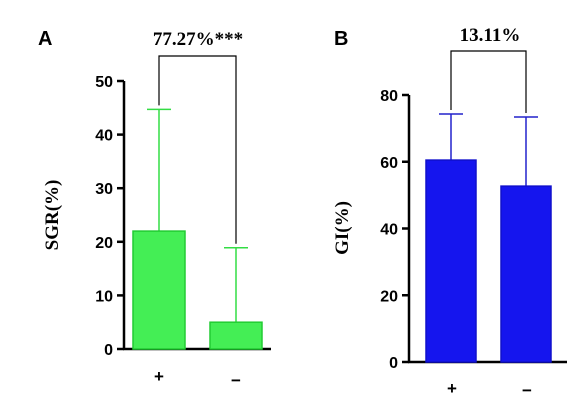 This screenshot has height=406, width=582. What do you see at coordinates (389, 230) in the screenshot?
I see `panel-b-tick-label: 40` at bounding box center [389, 230].